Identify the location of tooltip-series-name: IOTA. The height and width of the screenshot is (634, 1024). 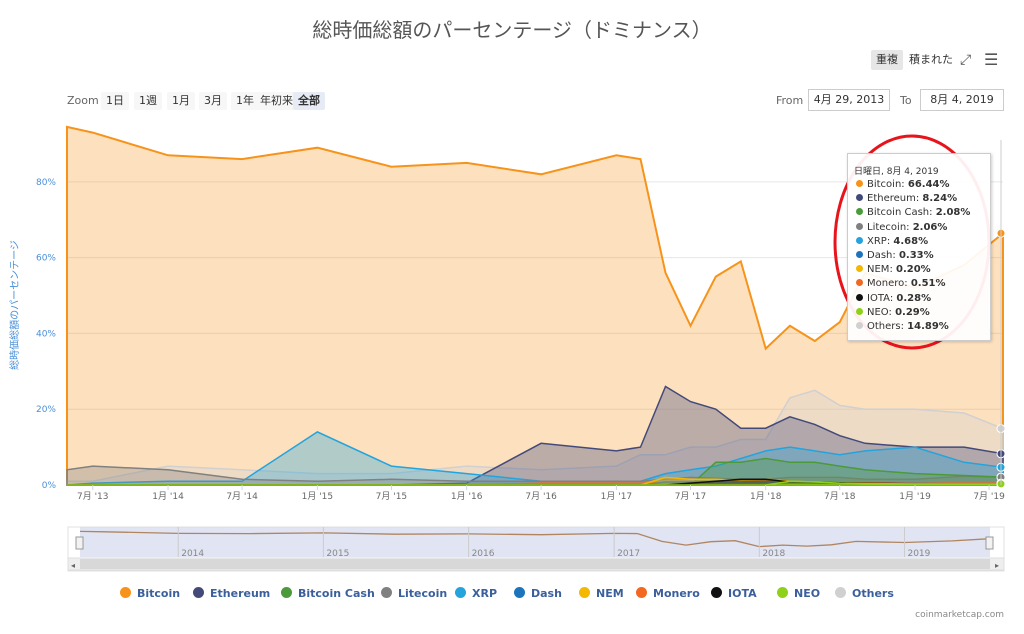
(878, 298).